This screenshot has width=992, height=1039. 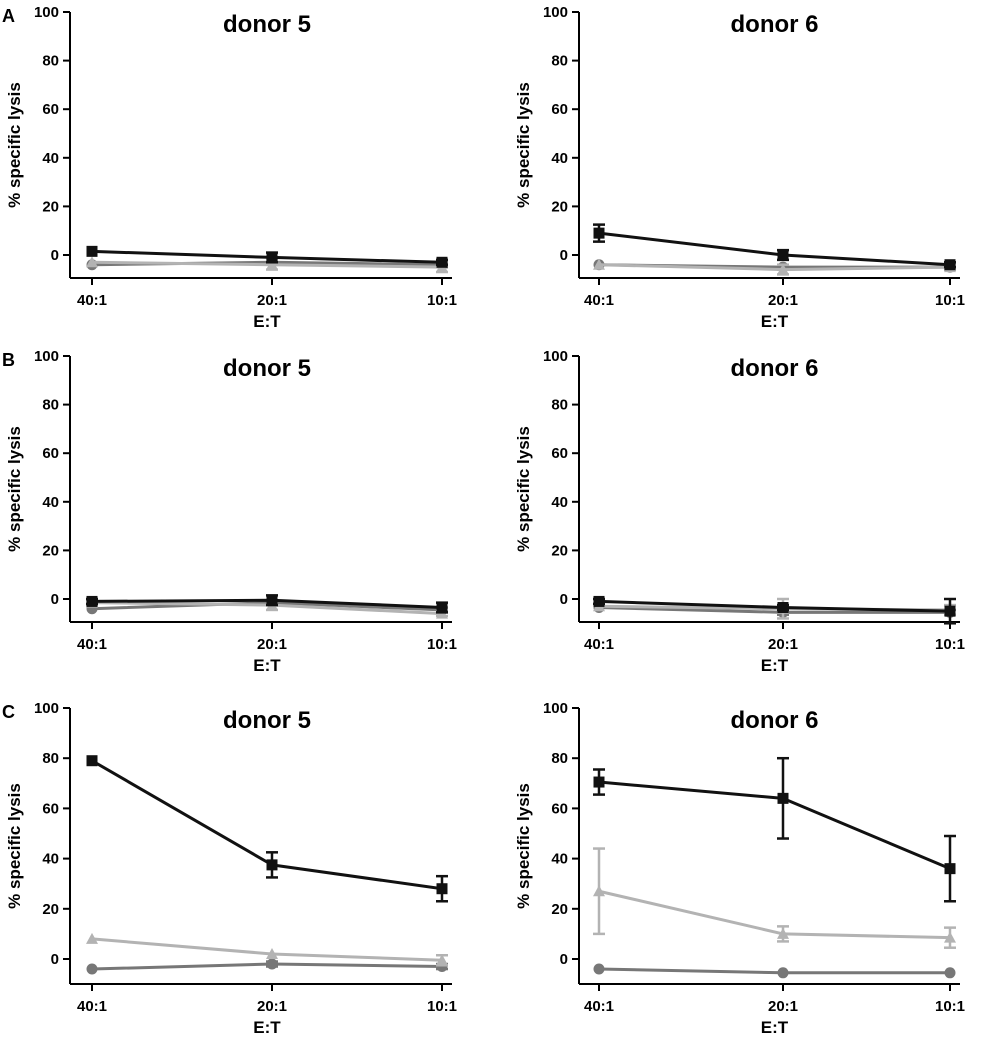 What do you see at coordinates (8, 712) in the screenshot?
I see `panel-letter-c: C` at bounding box center [8, 712].